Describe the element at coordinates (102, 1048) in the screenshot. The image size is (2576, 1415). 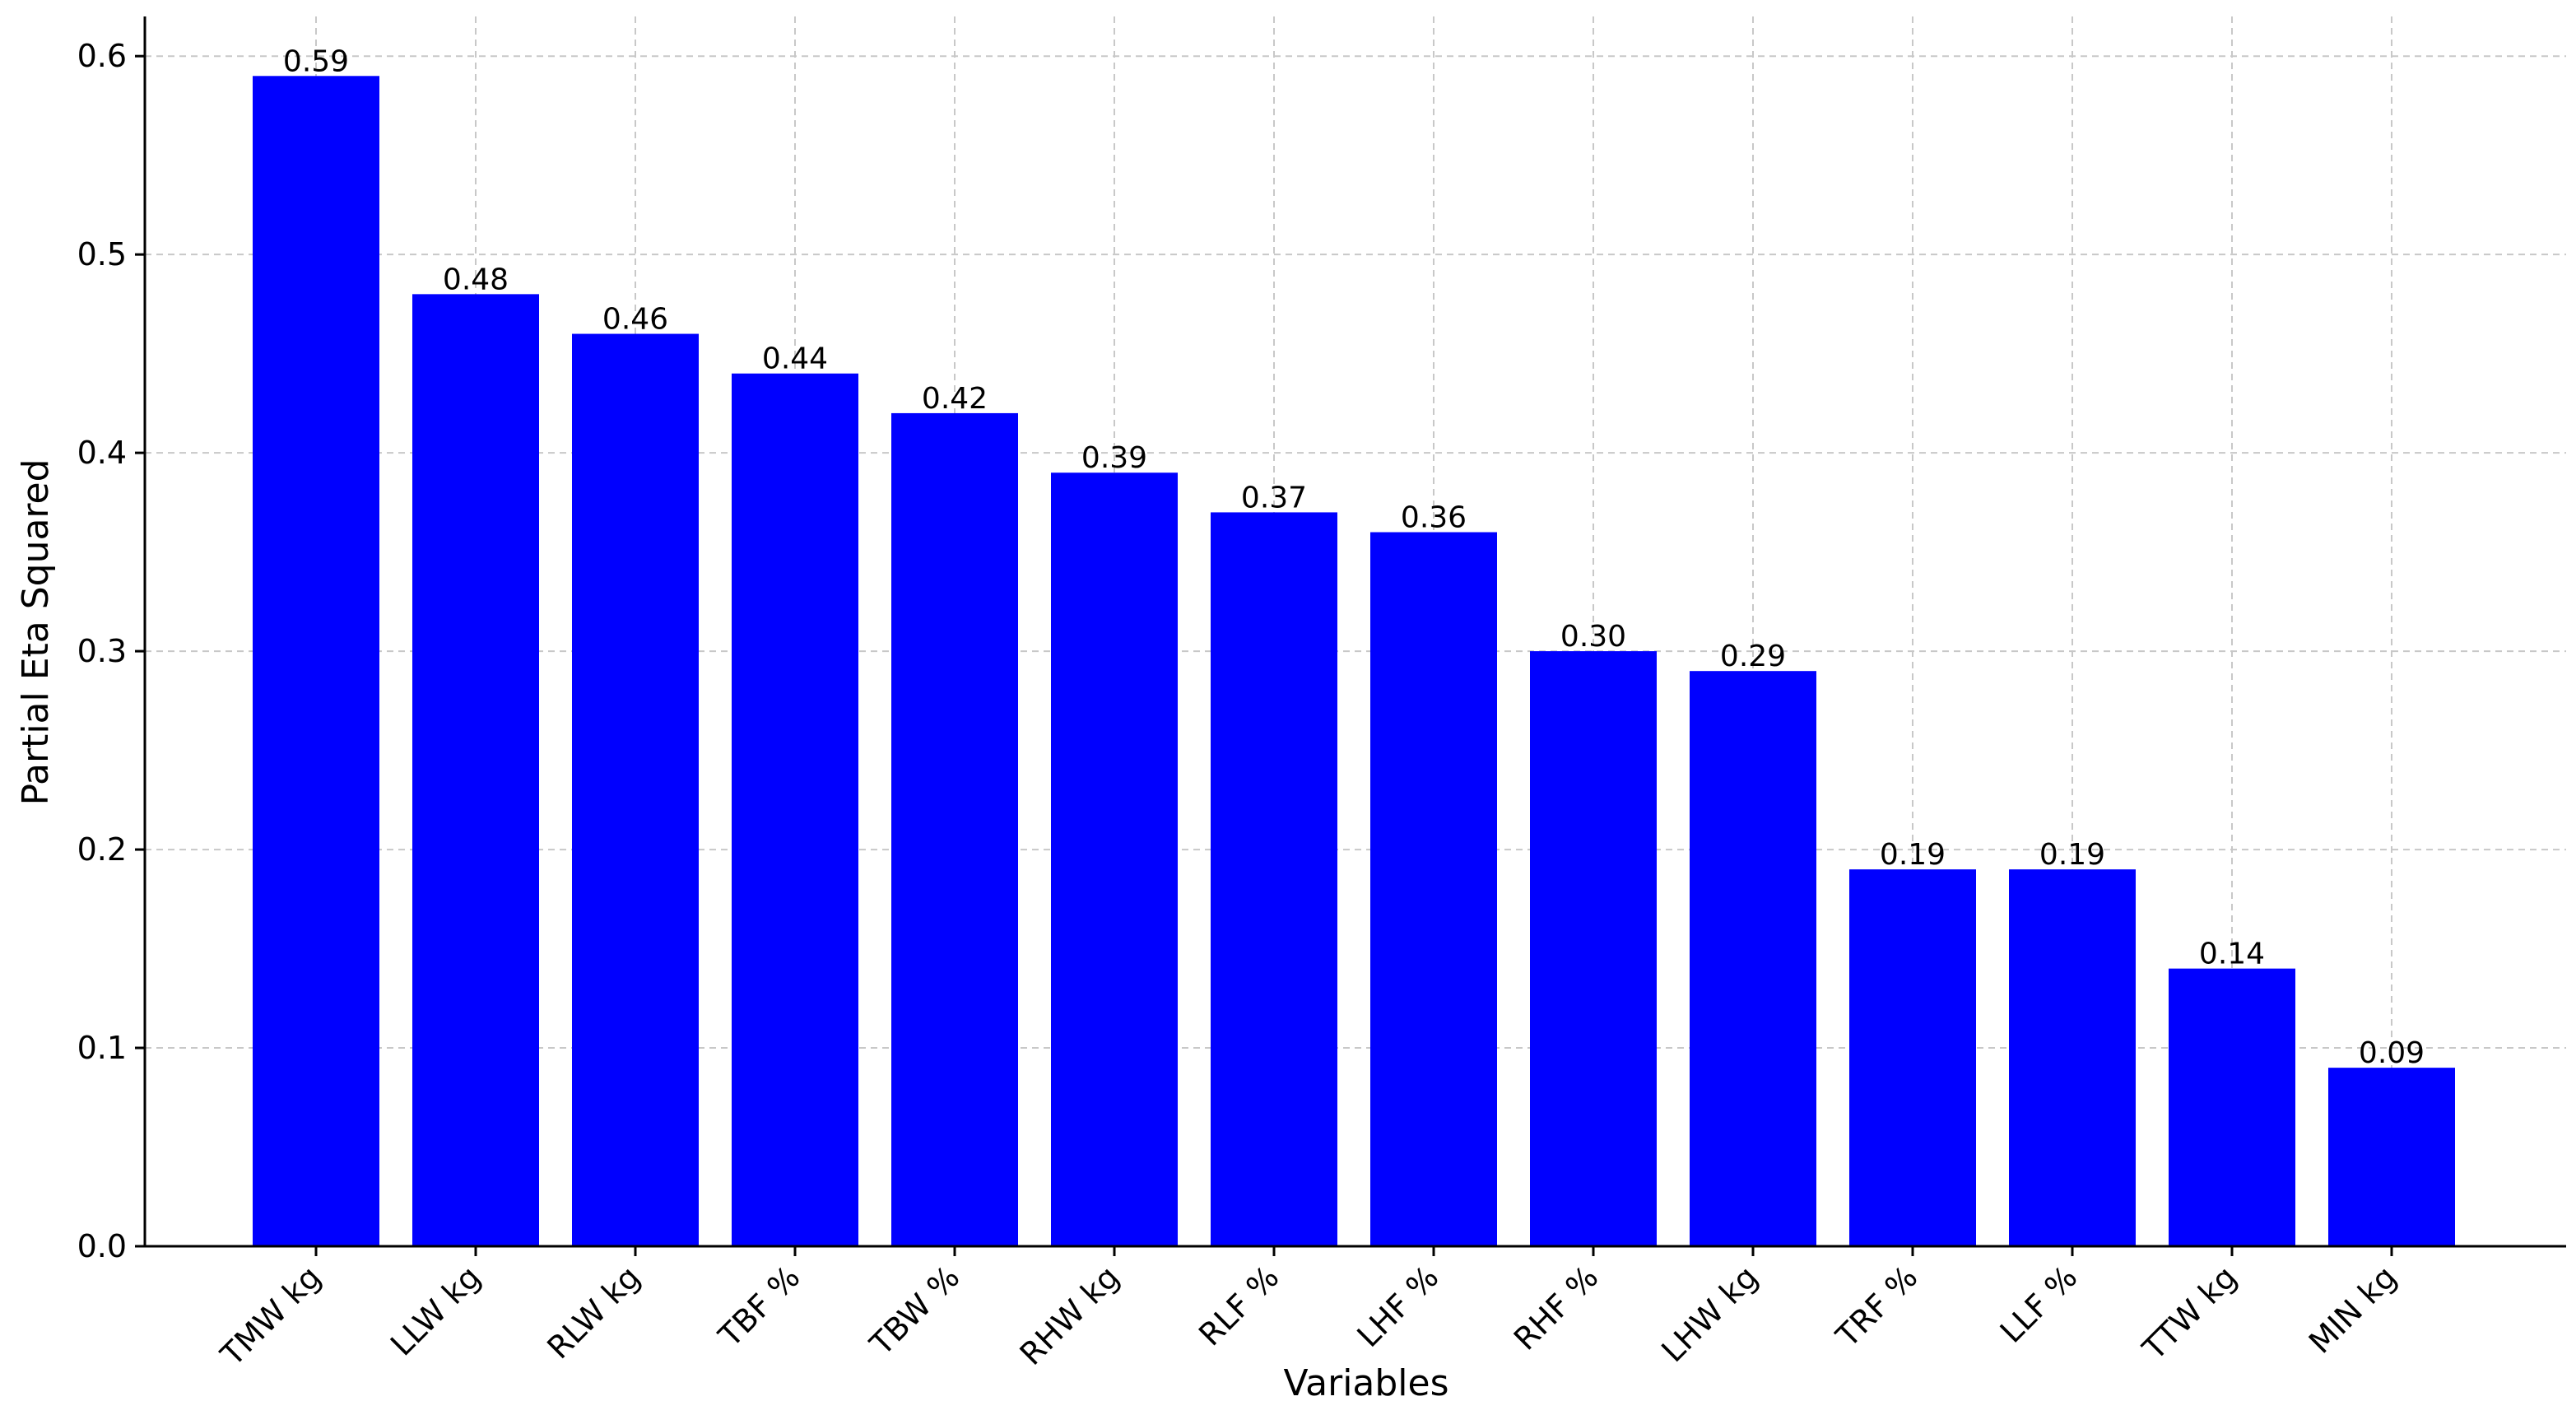
I see `y-tick-label: 0.1` at that location.